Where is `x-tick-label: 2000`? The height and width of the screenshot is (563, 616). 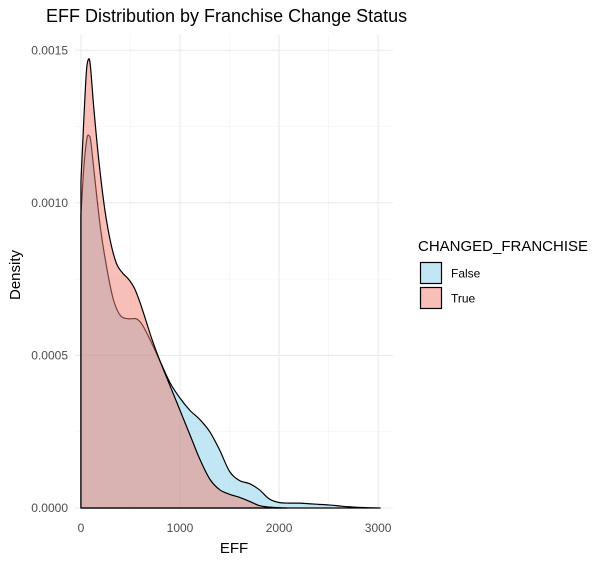 x-tick-label: 2000 is located at coordinates (279, 528).